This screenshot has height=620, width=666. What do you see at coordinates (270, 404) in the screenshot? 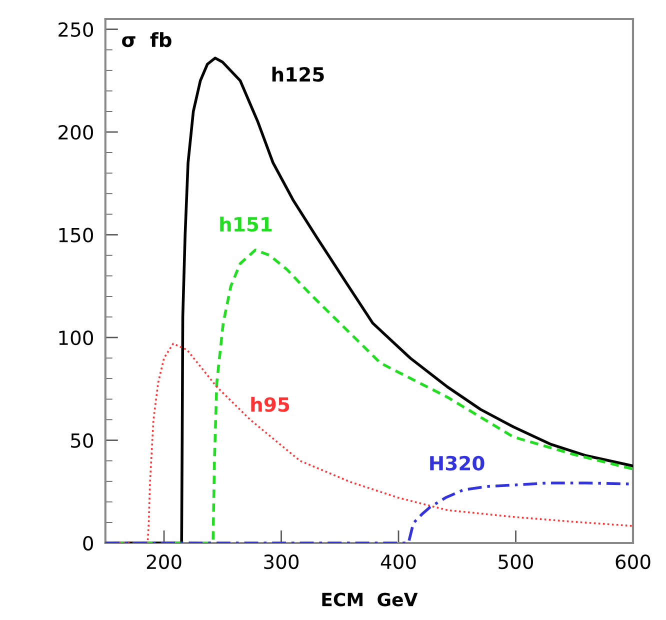
I see `series-label: h95` at bounding box center [270, 404].